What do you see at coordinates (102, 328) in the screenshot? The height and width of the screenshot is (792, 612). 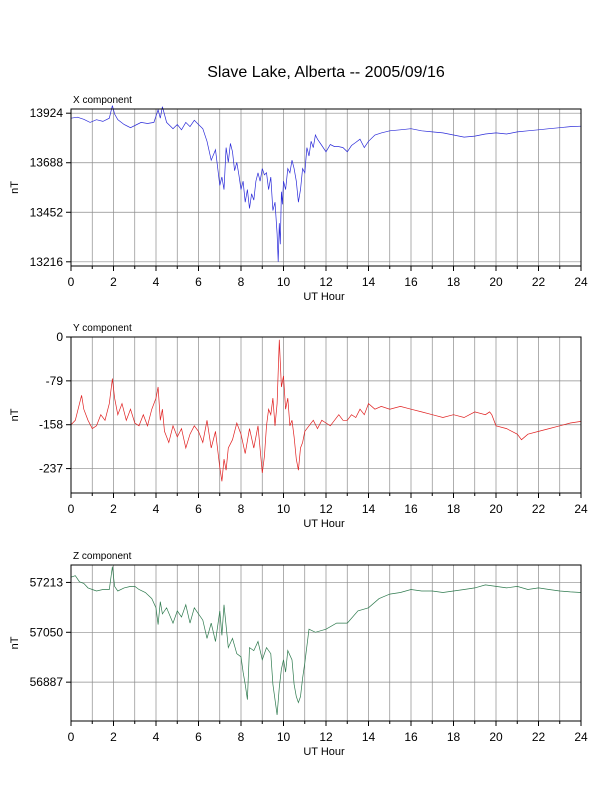 I see `panel-title-y: Y component` at bounding box center [102, 328].